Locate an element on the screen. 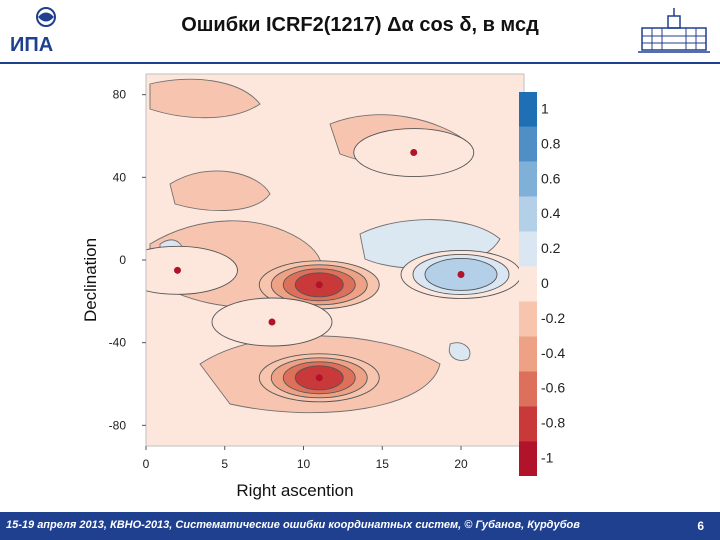 The height and width of the screenshot is (540, 720). colorbar-label: 0.2 is located at coordinates (551, 248).